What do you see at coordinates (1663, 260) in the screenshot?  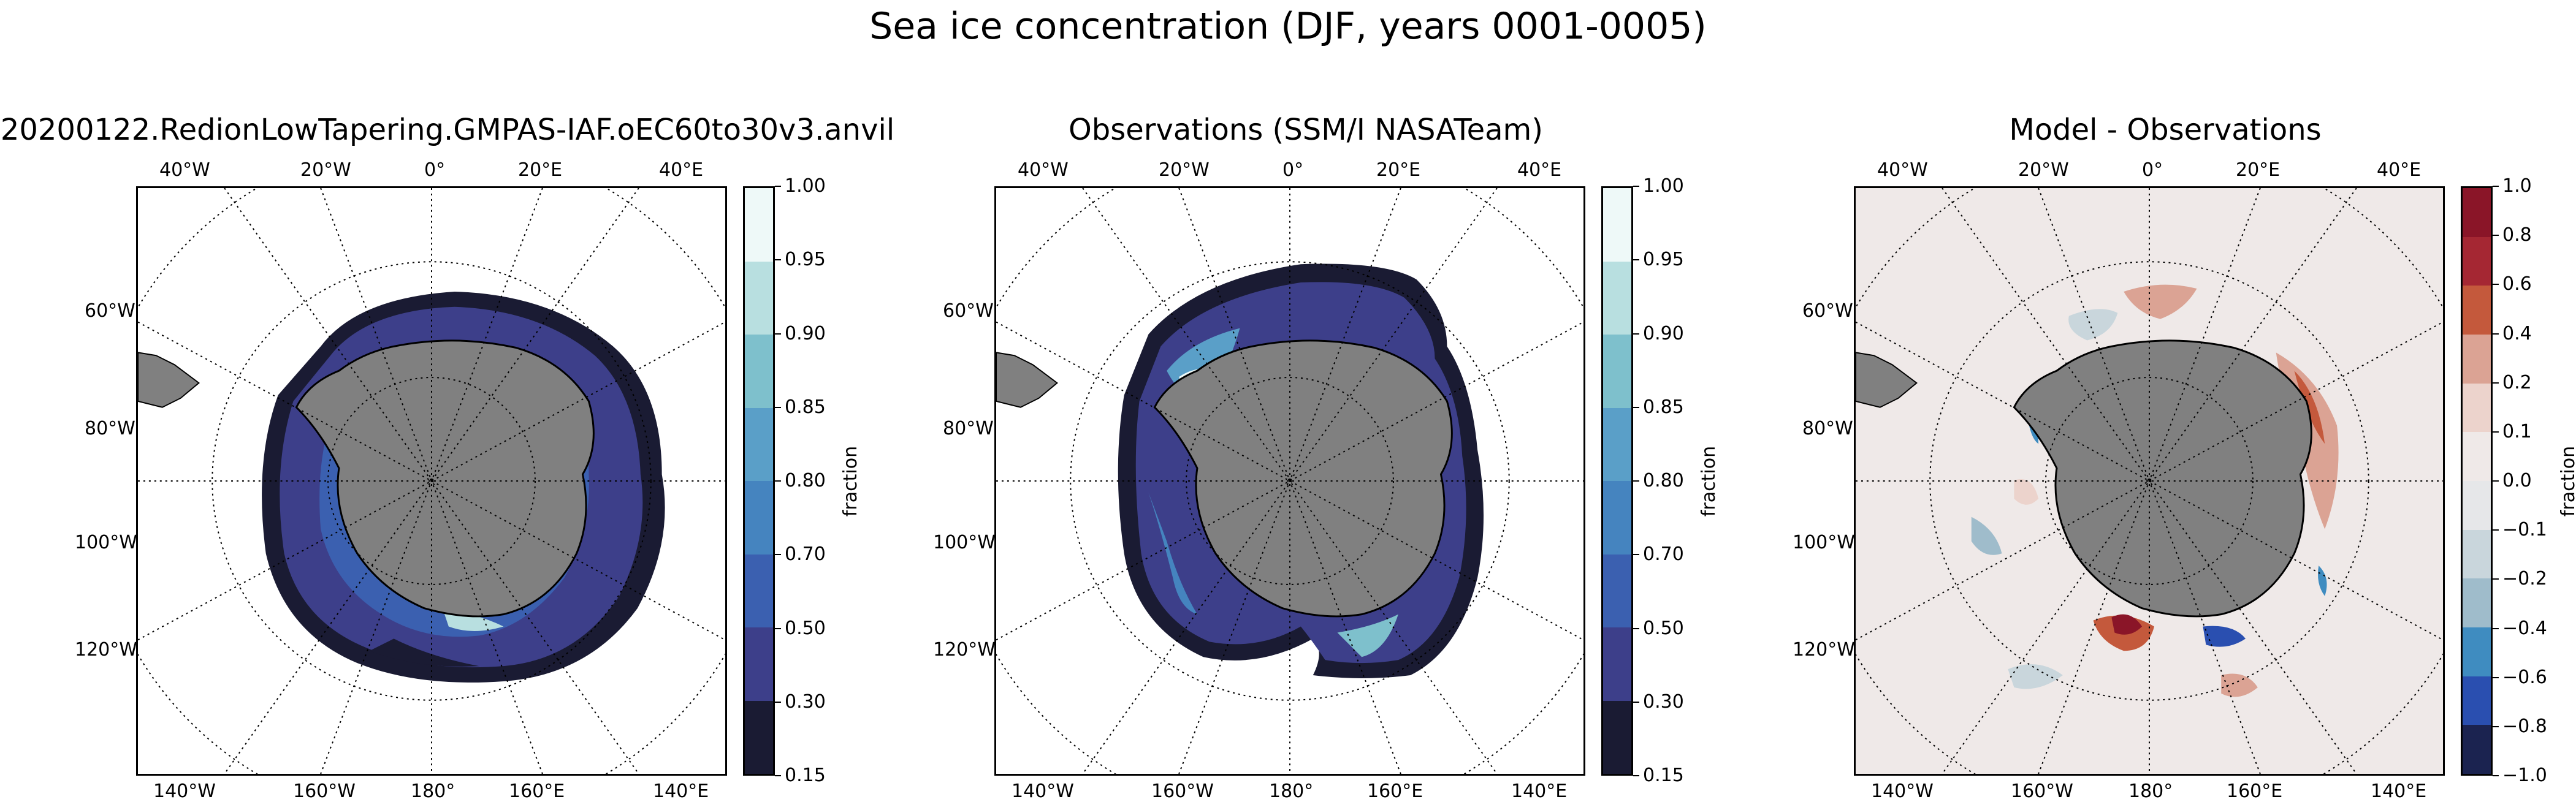 I see `colorbar-tick-label: 0.95` at bounding box center [1663, 260].